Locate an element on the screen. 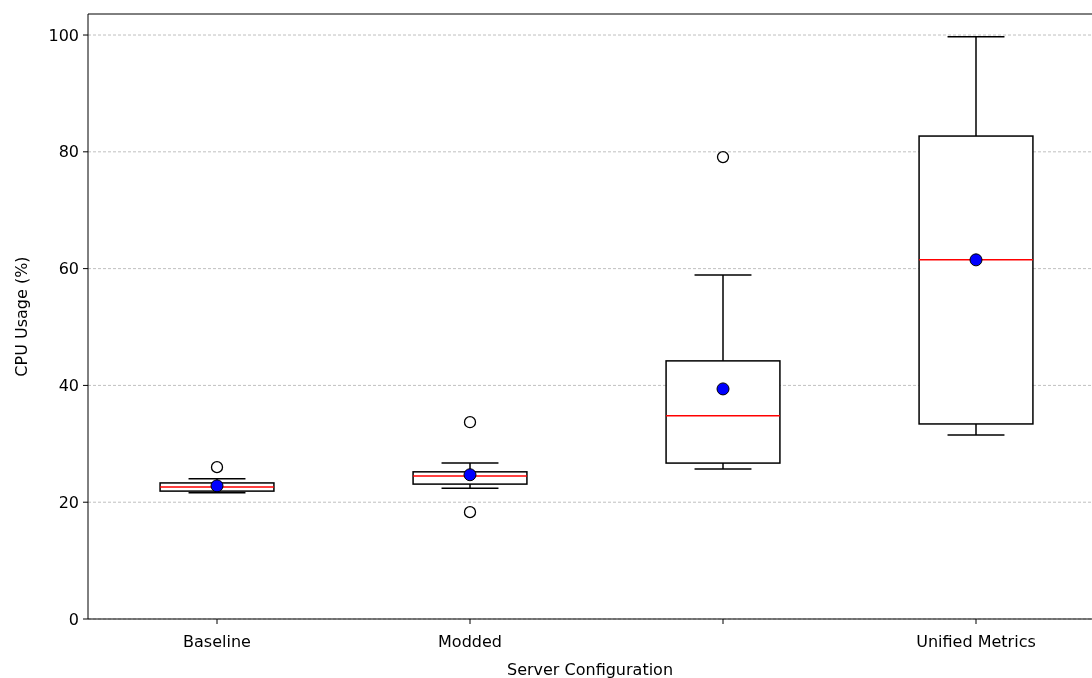 This screenshot has height=678, width=1092. x-tick-label: Modded is located at coordinates (470, 641).